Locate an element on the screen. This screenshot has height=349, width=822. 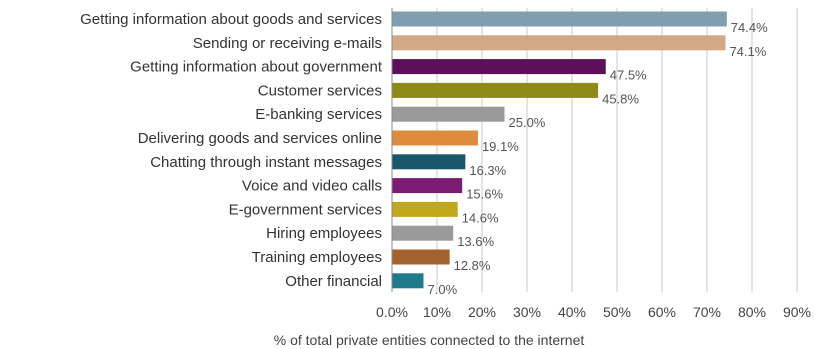
x-tick-label: 10% is located at coordinates (437, 312).